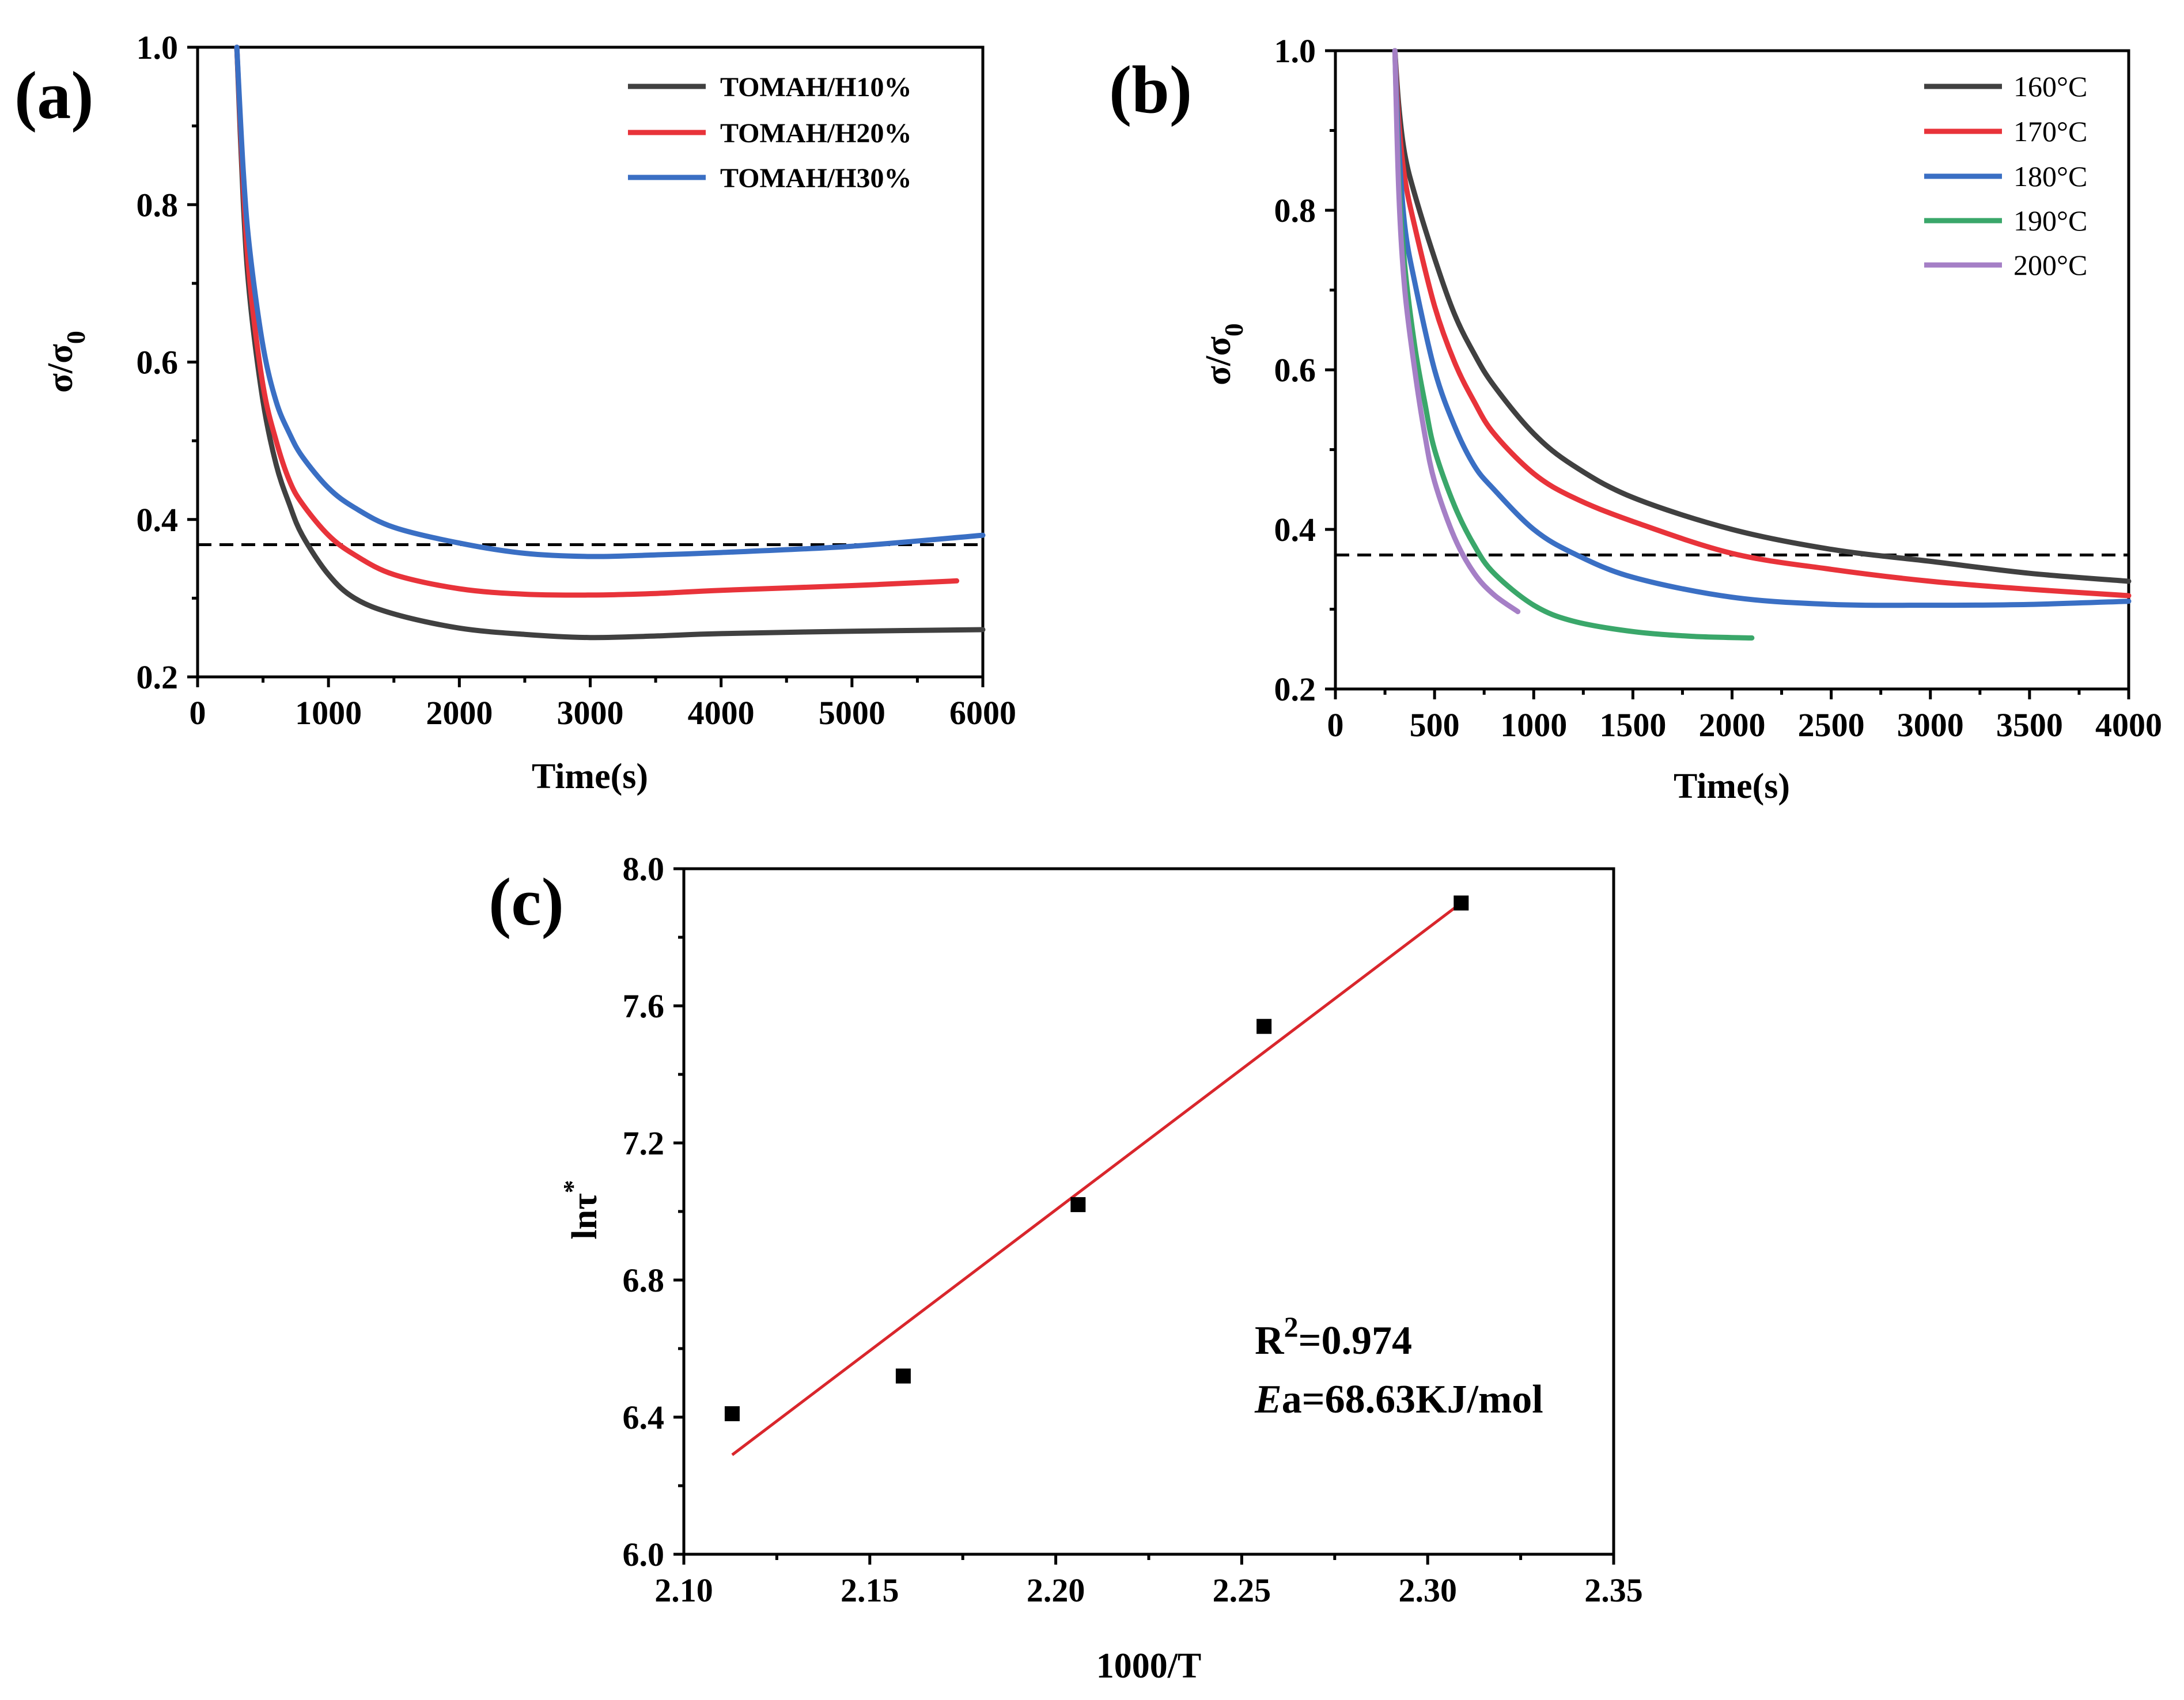  I want to click on panel-b-y-label-main: σ/σ, so click(1219, 360).